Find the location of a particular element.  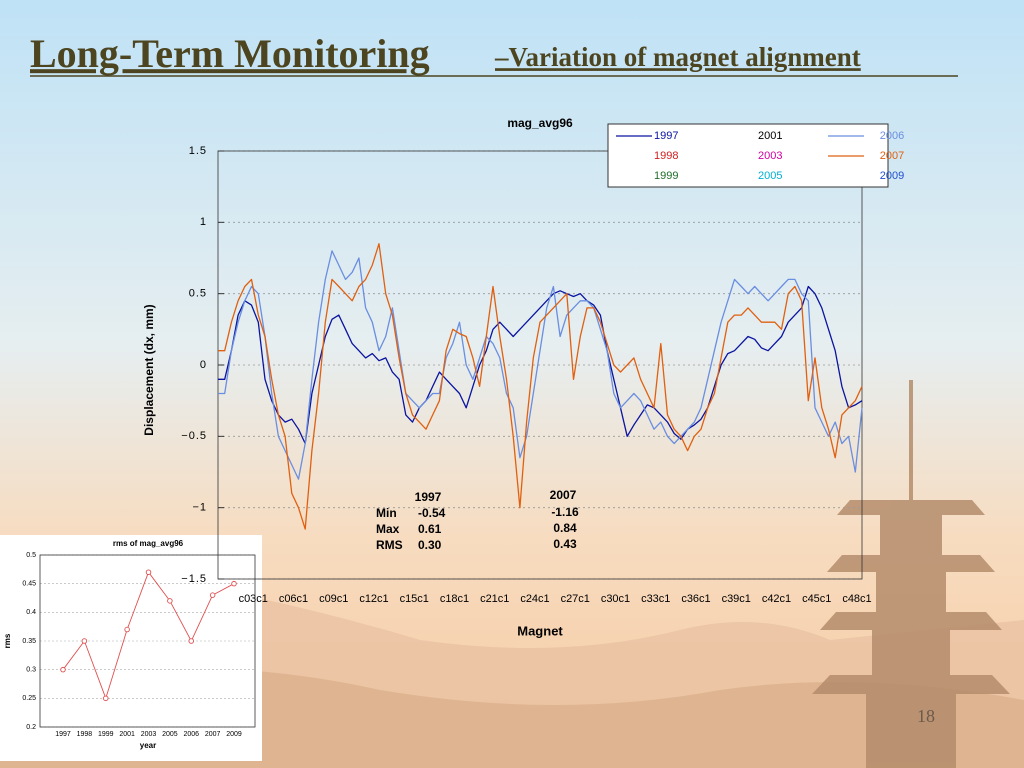

y-tick-label: −0.5 is located at coordinates (194, 436).